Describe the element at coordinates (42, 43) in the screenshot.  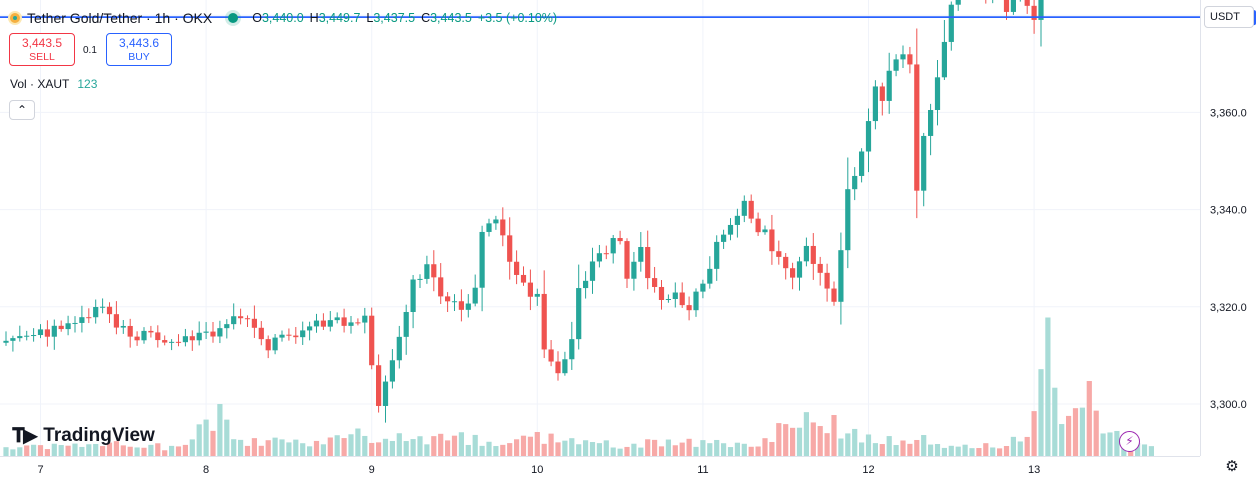
I see `sell-price: 3,443.5` at that location.